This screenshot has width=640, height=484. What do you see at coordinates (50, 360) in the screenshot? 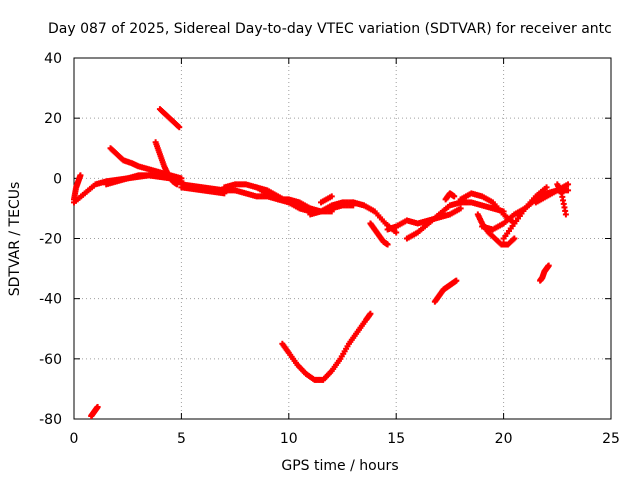
I see `y-tick-label: -60` at bounding box center [50, 360].